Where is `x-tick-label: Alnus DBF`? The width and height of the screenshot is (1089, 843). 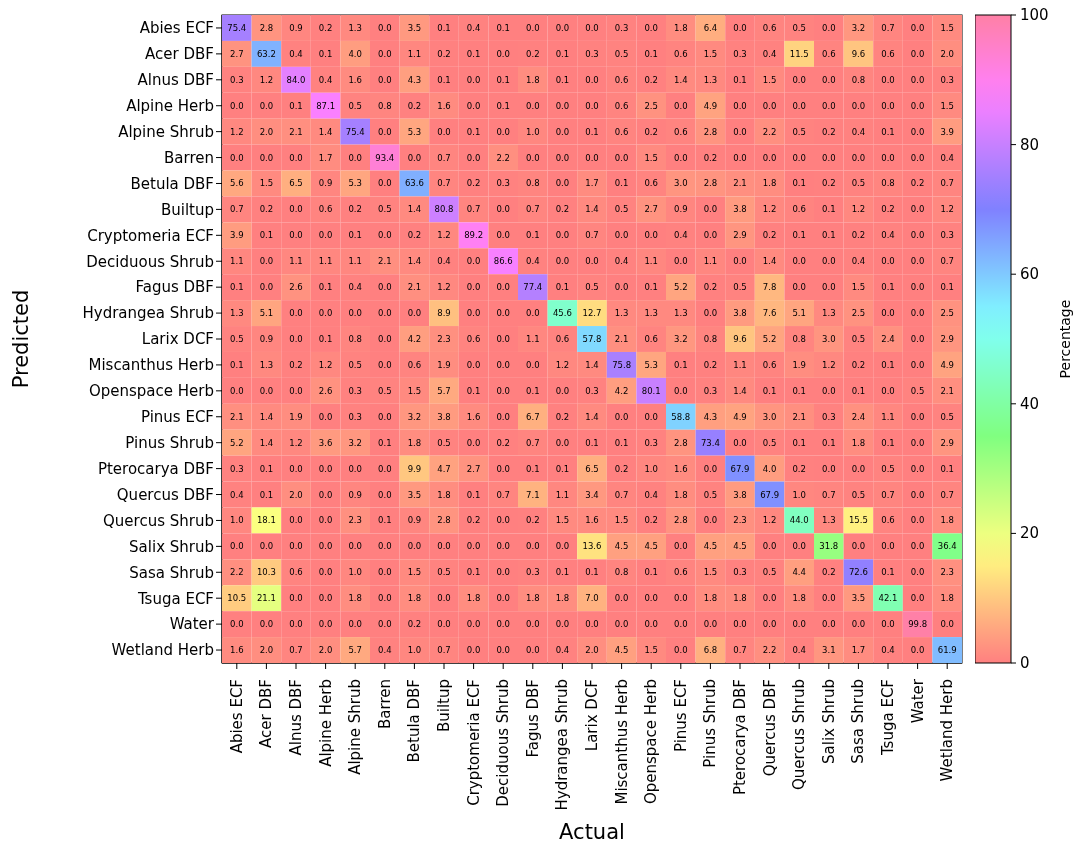
x-tick-label: Alnus DBF is located at coordinates (296, 717).